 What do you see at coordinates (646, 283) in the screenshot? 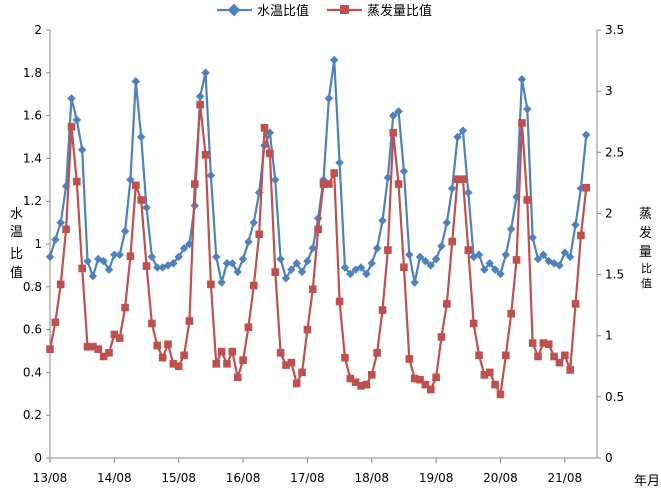
I see `y-axis-right-title-char: 值` at bounding box center [646, 283].